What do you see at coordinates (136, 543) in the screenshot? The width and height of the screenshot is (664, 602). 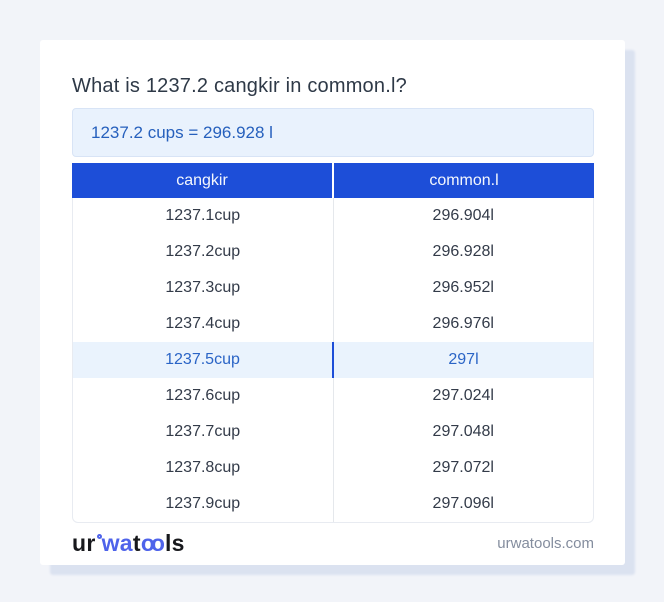 I see `logo-text-dark: t` at bounding box center [136, 543].